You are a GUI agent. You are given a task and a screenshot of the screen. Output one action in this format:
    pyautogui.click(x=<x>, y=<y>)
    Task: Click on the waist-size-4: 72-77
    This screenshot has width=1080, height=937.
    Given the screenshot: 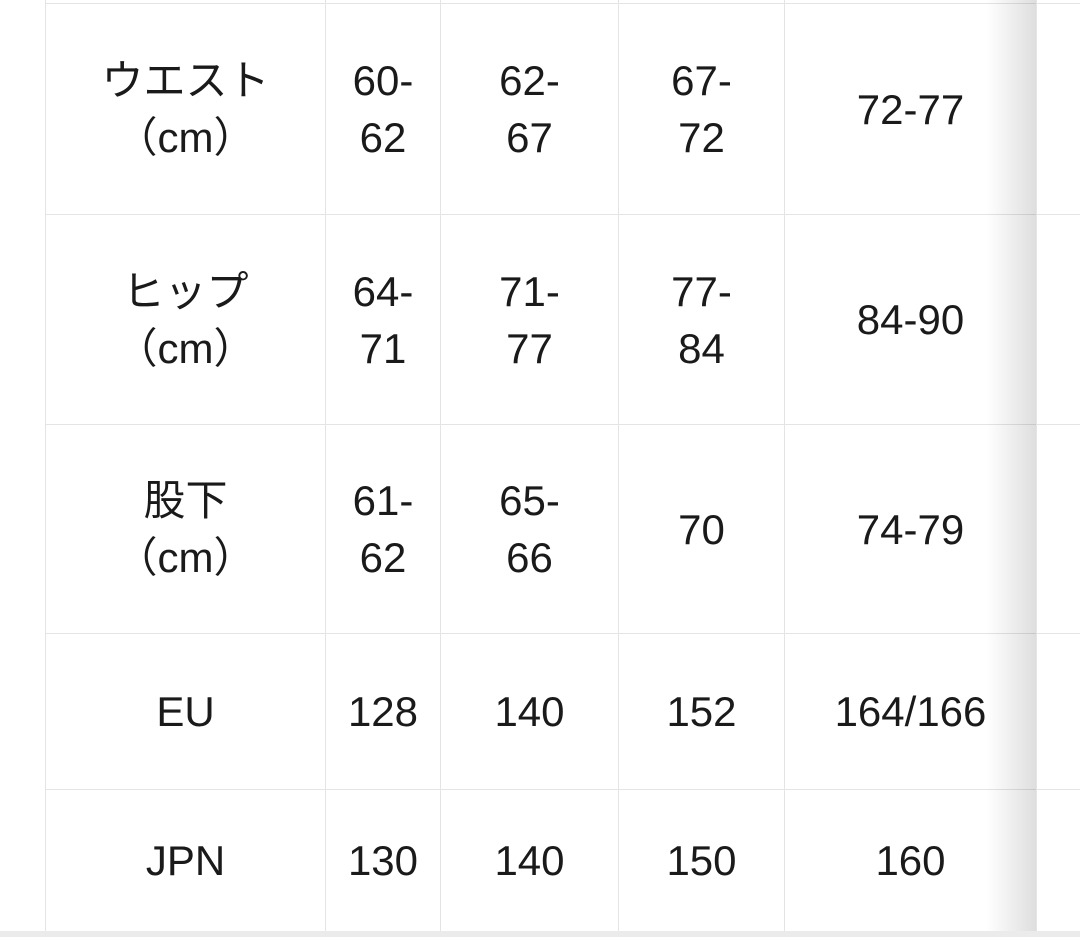 What is the action you would take?
    pyautogui.click(x=910, y=109)
    